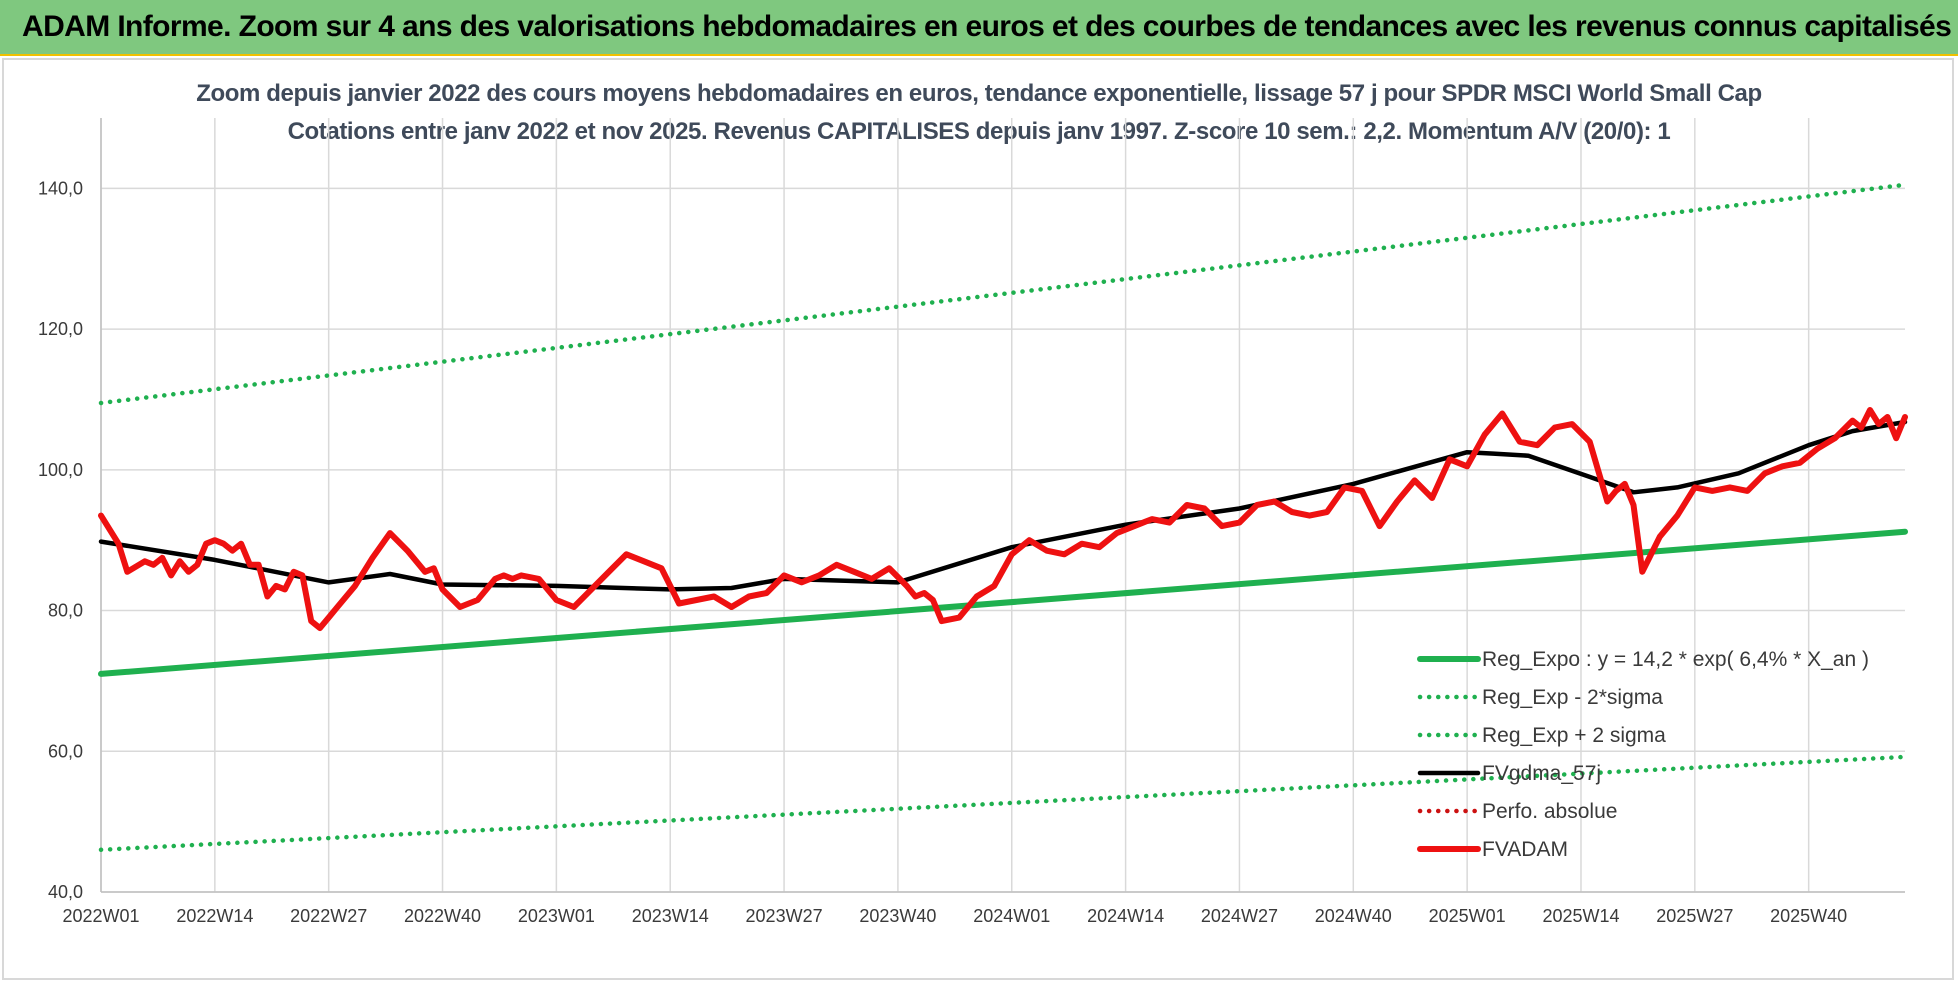  Describe the element at coordinates (1541, 773) in the screenshot. I see `legend-label-3: FVgdma_57j` at that location.